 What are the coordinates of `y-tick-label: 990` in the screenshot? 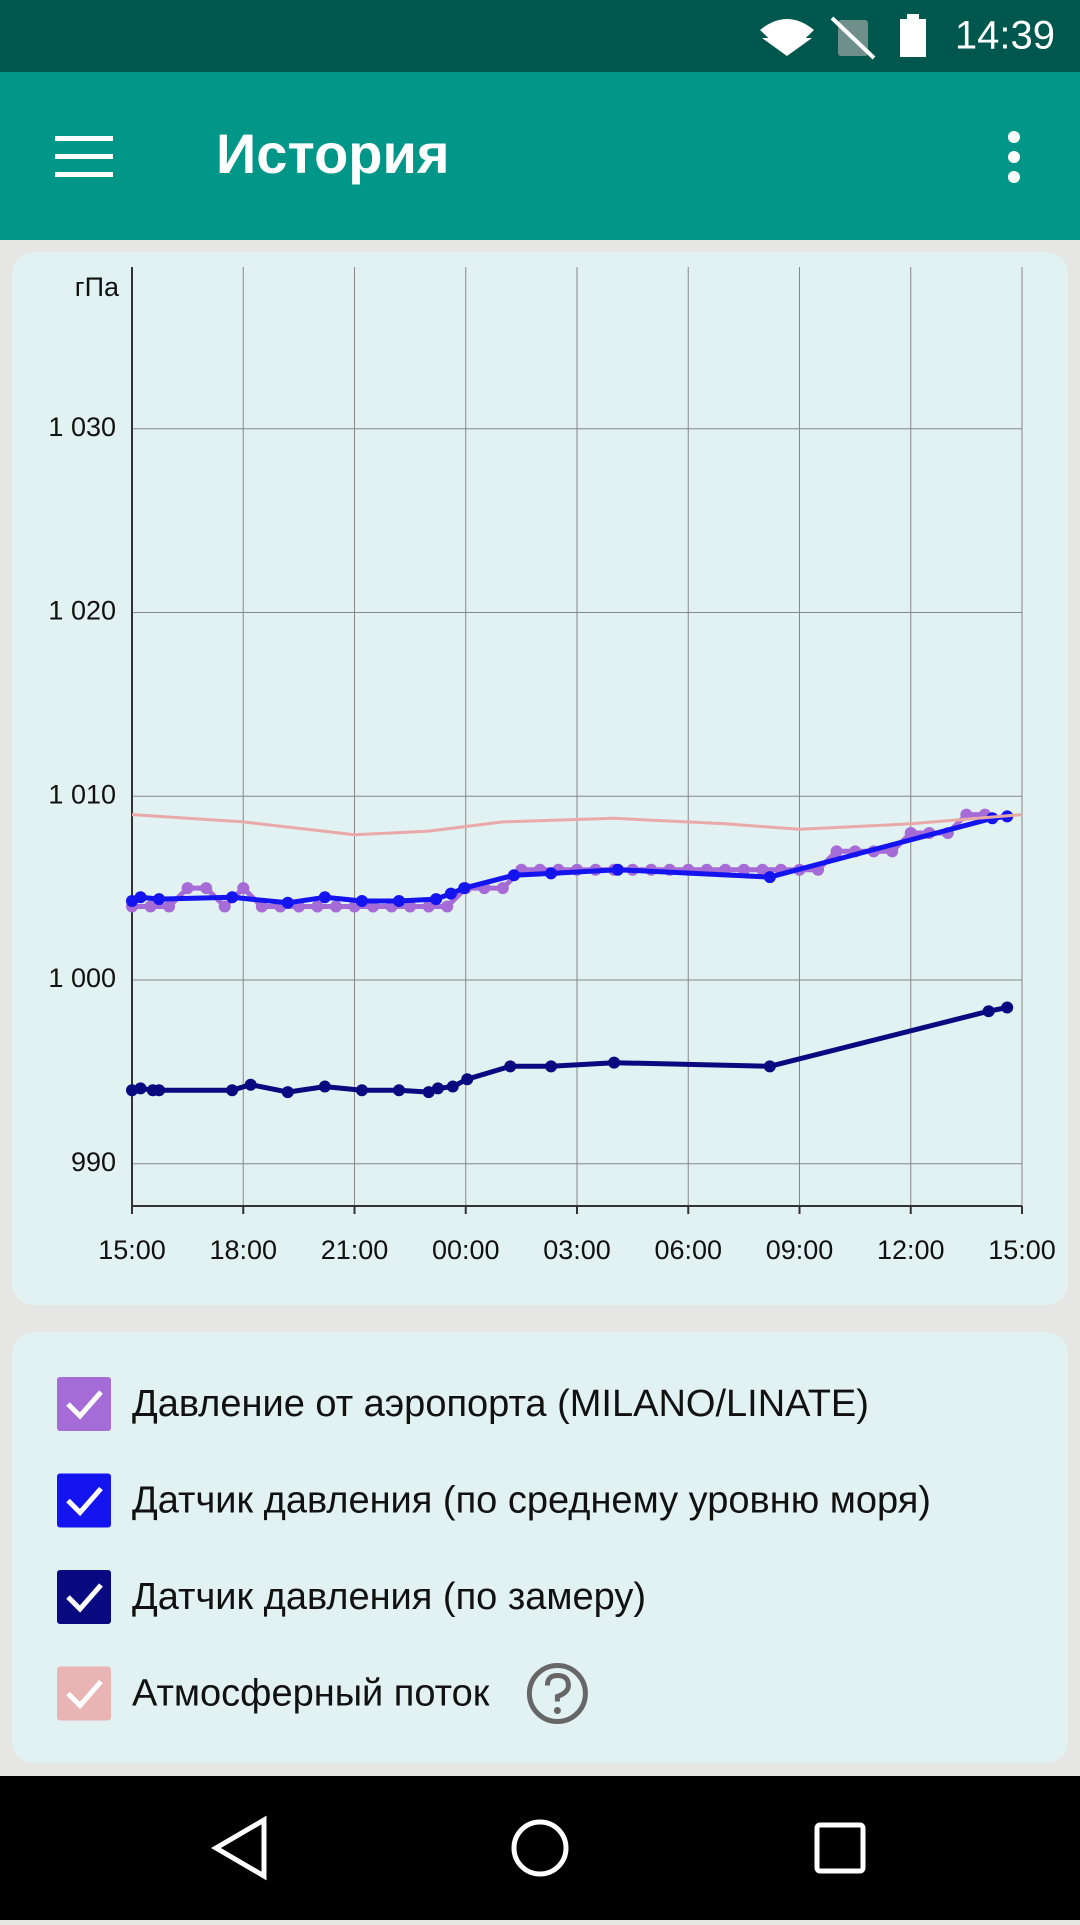 It's located at (93, 1162).